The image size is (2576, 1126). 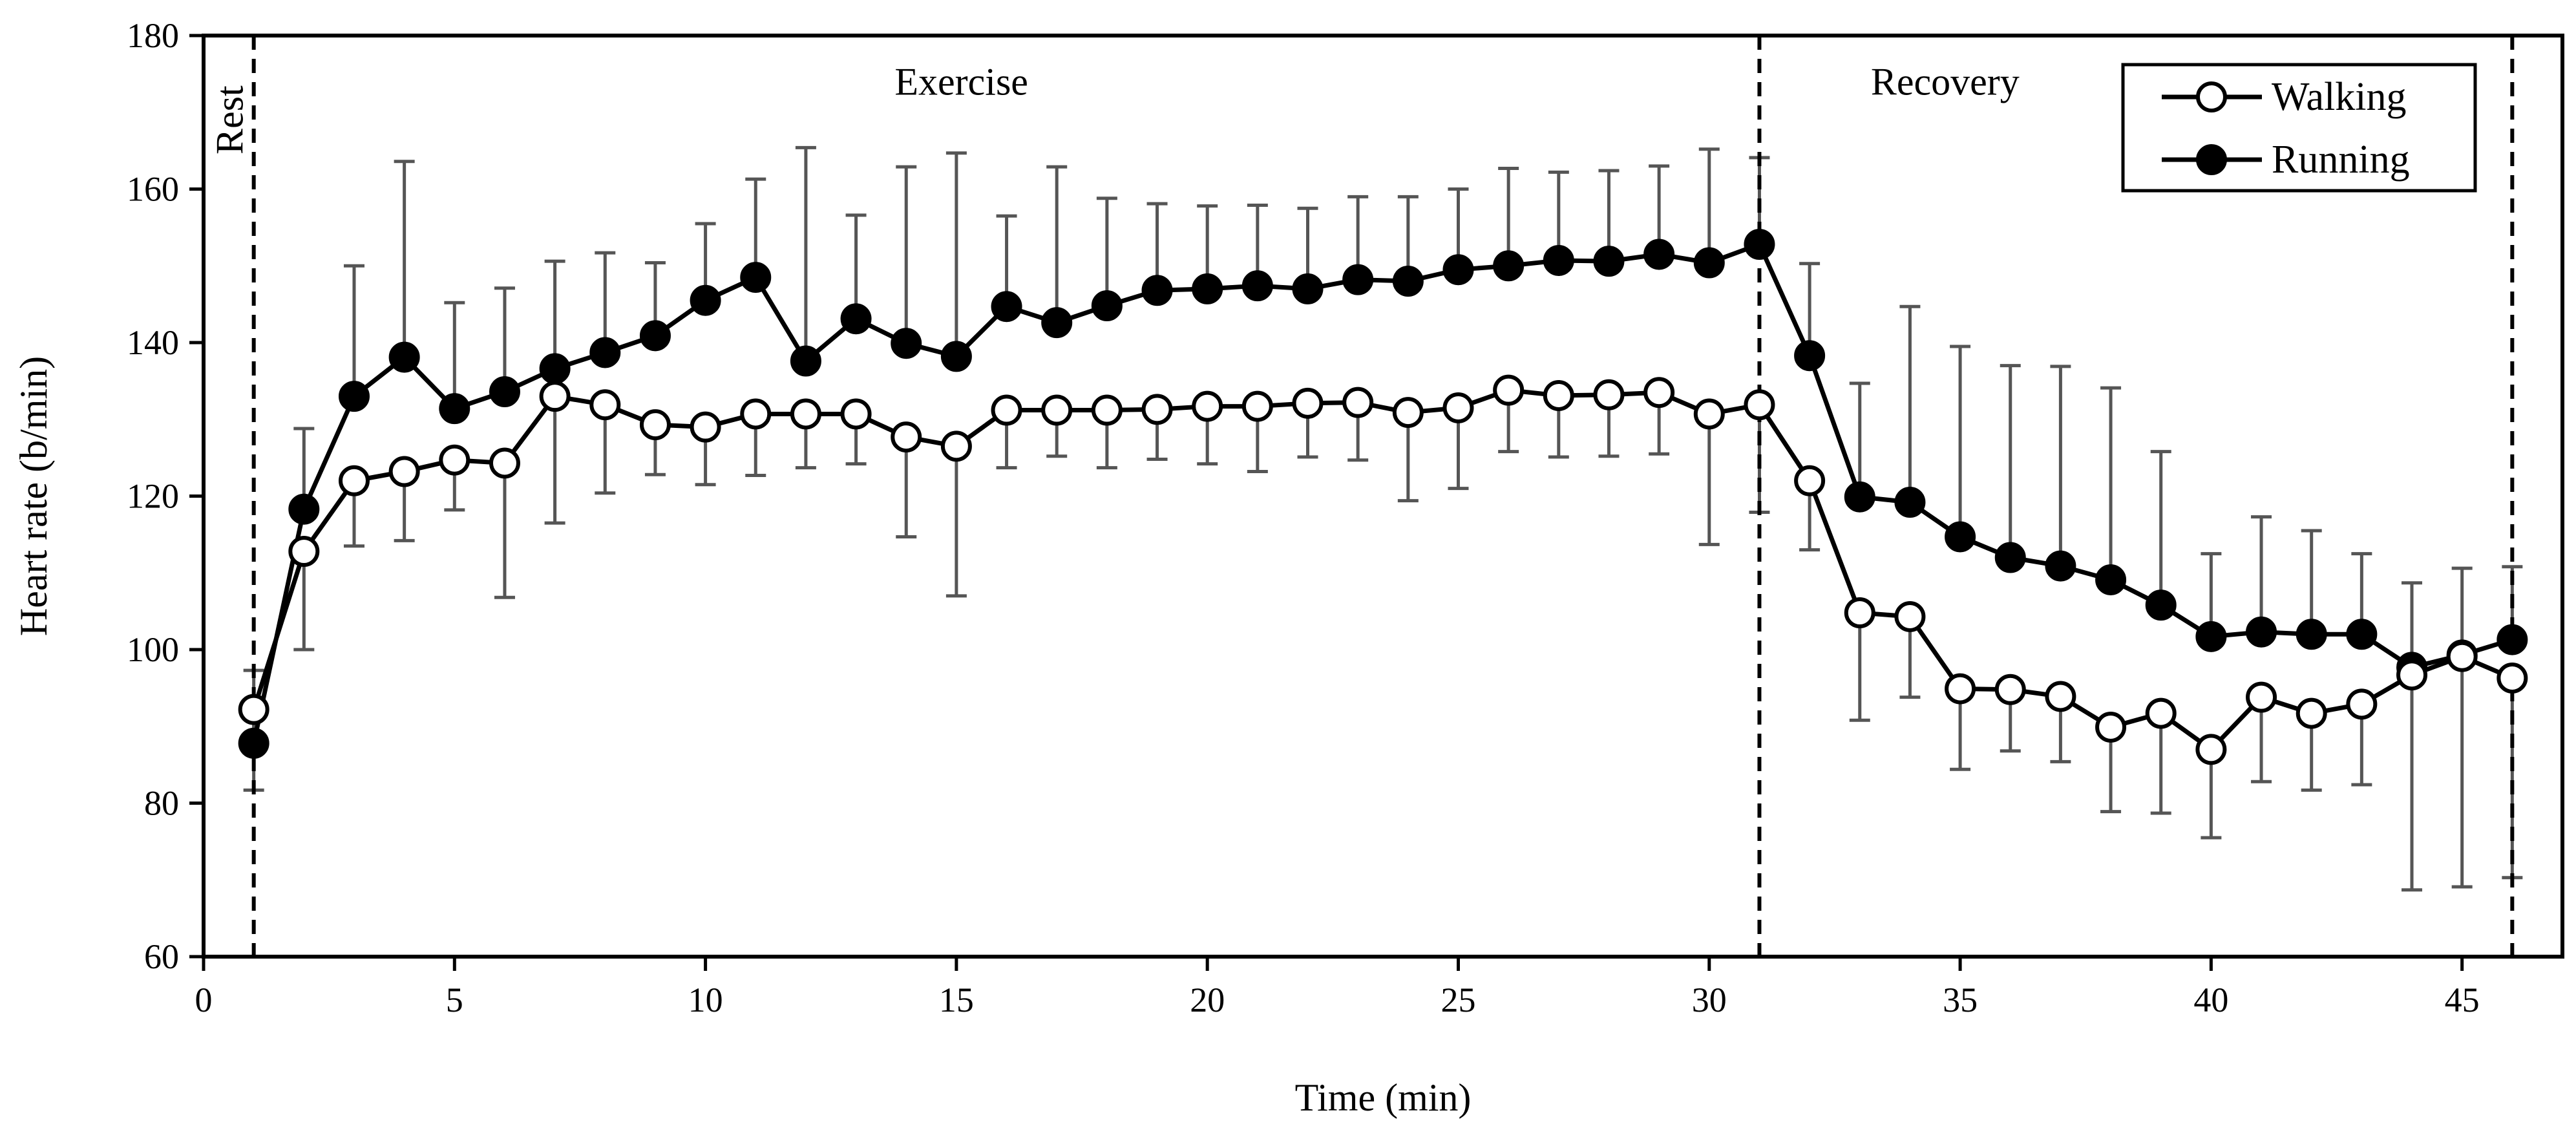 What do you see at coordinates (161, 803) in the screenshot?
I see `y-tick-label: 80` at bounding box center [161, 803].